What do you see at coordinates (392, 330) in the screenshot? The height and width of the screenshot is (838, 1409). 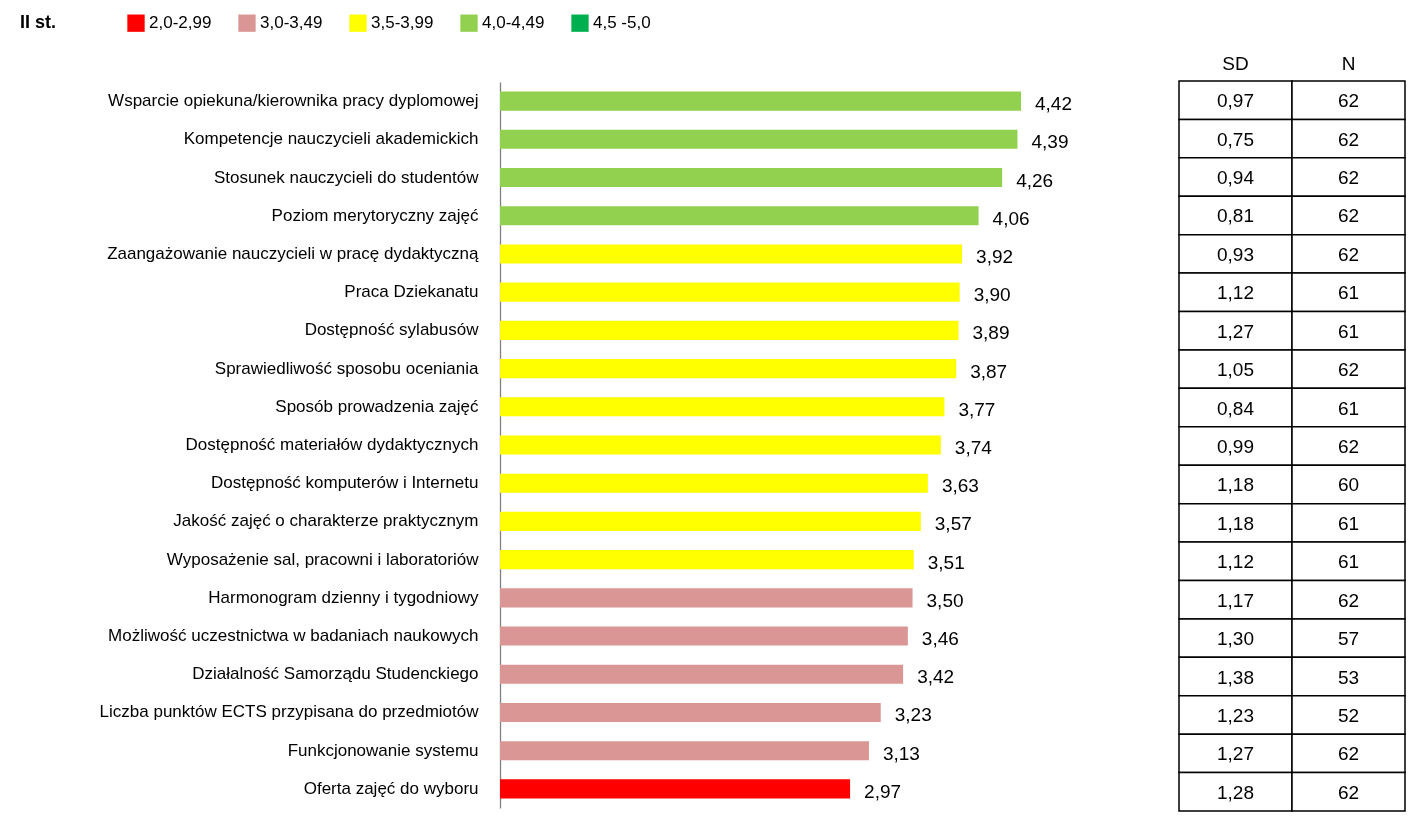 I see `y-tick-label: Dostępność sylabusów` at bounding box center [392, 330].